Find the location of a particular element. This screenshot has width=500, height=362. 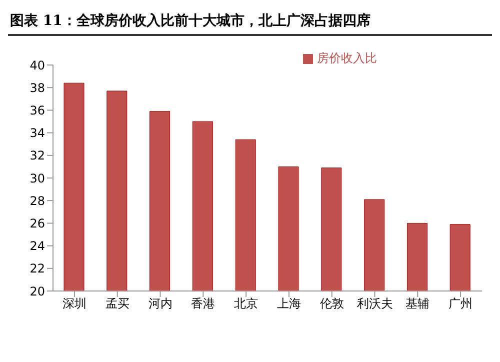

x-tick-label: 广州 is located at coordinates (460, 303).